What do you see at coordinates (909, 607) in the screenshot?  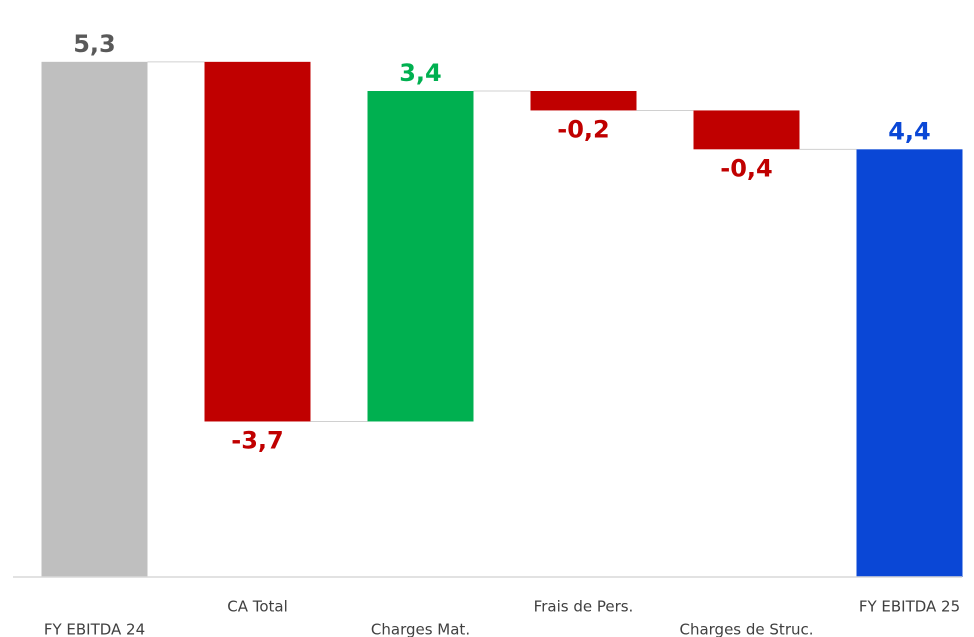 I see `x-tick-label: FY EBITDA 25` at bounding box center [909, 607].